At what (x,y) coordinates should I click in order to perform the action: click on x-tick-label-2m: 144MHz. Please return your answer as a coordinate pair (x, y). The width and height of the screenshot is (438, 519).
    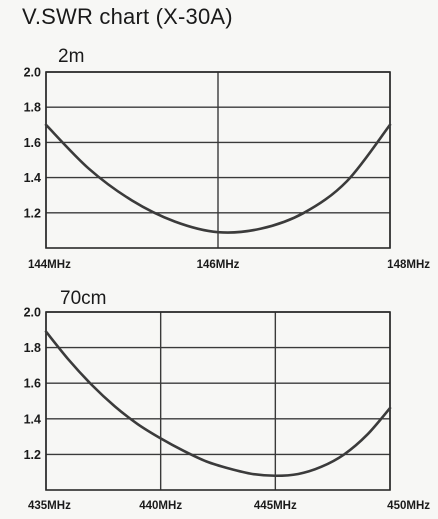
    Looking at the image, I should click on (49, 265).